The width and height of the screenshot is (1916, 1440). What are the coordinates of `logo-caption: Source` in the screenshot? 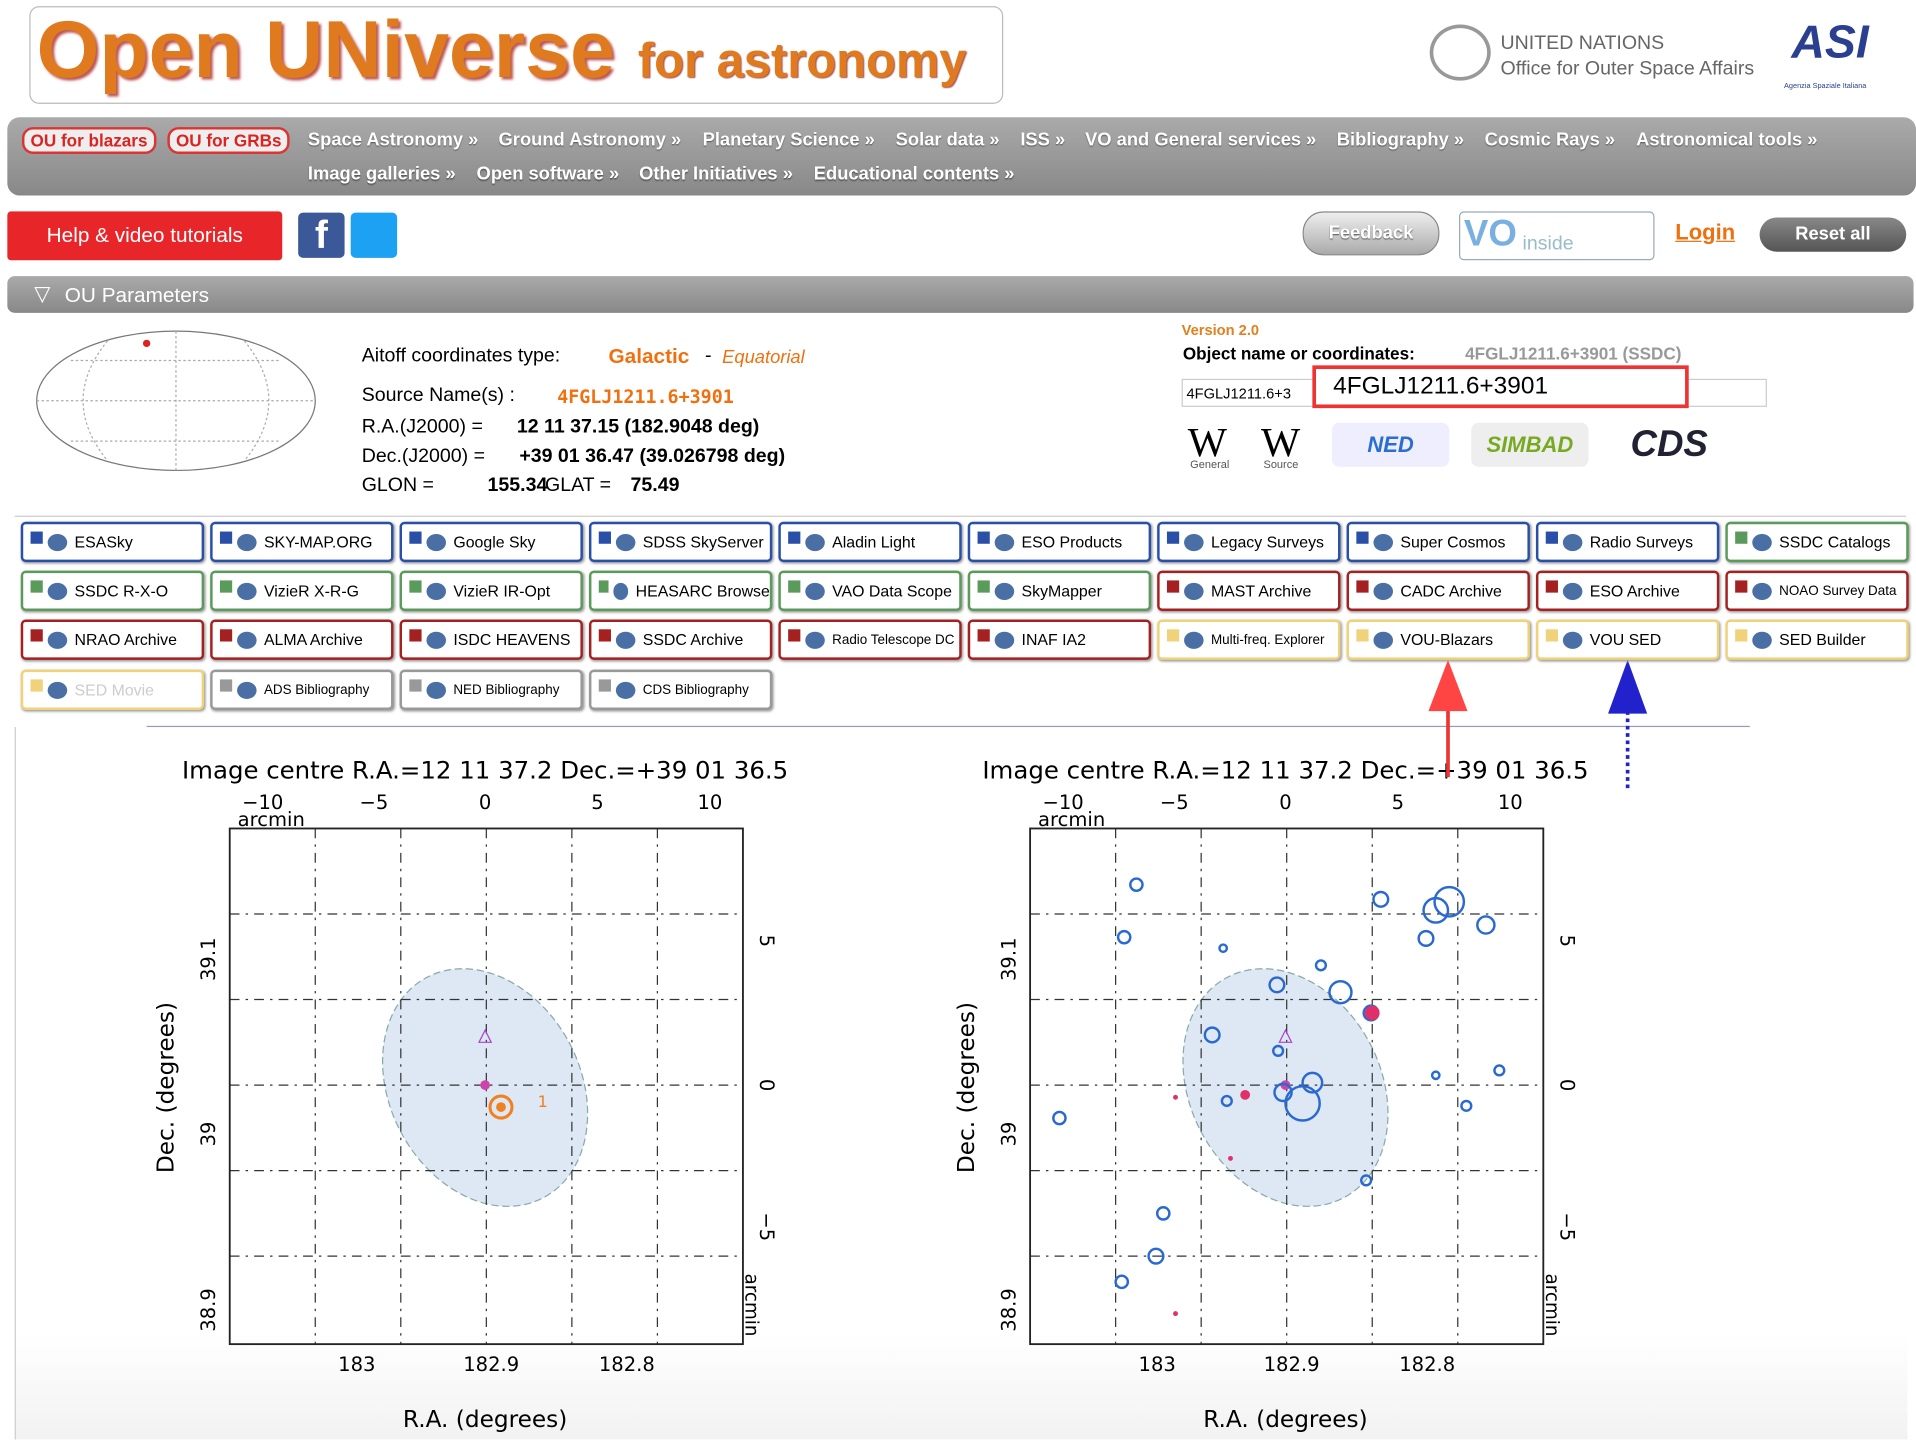 It's located at (1281, 464).